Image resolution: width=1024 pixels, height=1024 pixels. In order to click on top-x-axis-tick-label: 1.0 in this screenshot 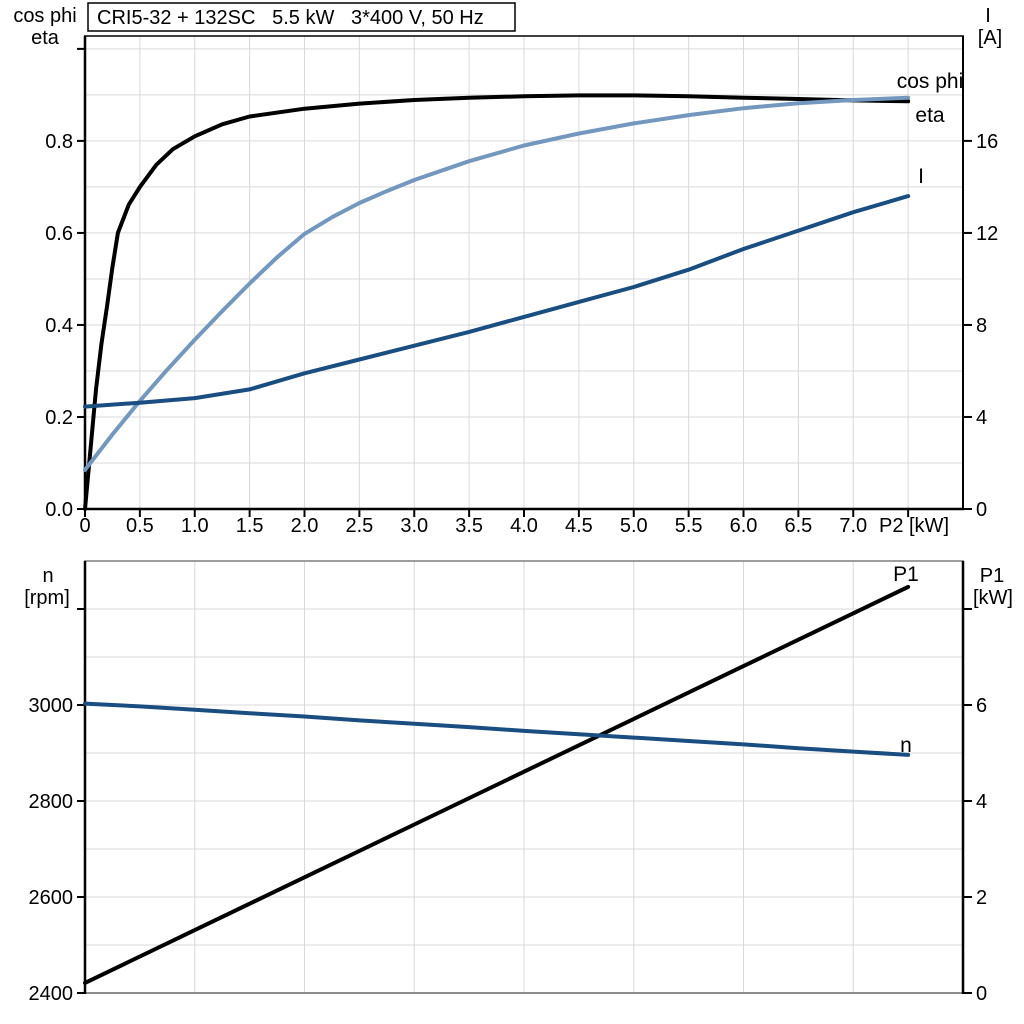, I will do `click(195, 526)`.